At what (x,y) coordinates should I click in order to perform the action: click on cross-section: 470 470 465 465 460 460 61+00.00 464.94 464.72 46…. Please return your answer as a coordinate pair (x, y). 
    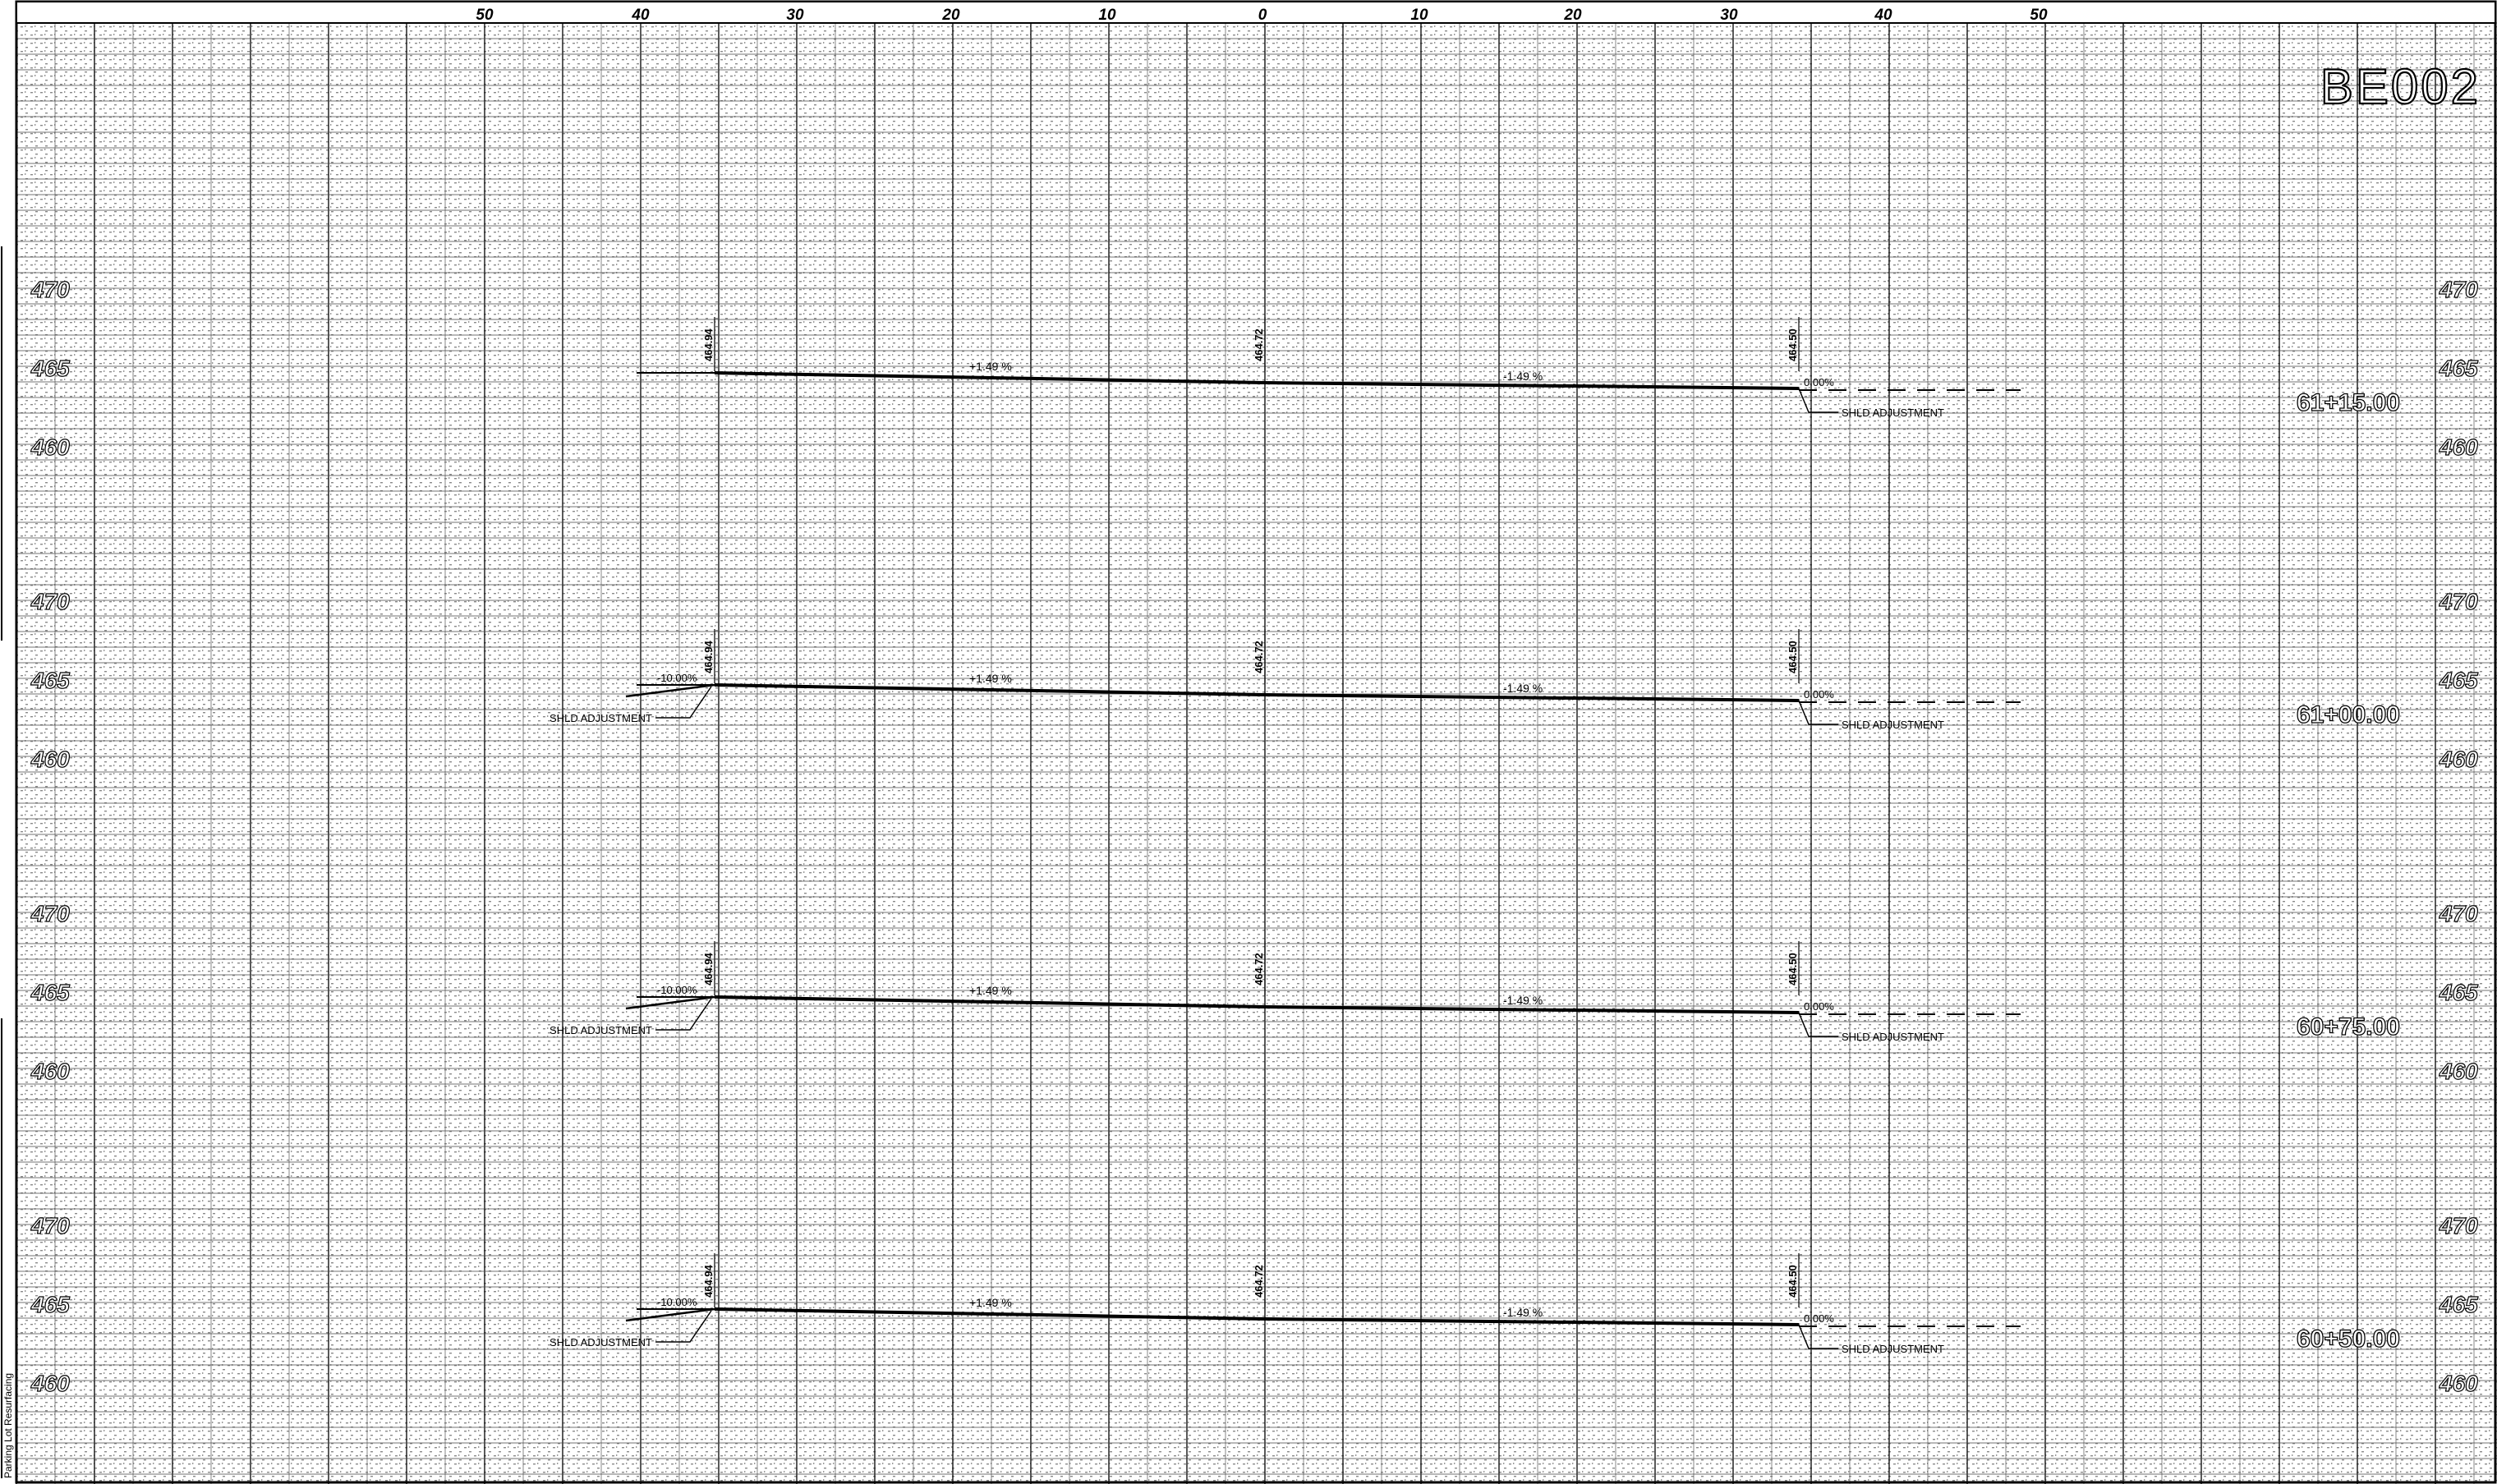
    Looking at the image, I should click on (1254, 680).